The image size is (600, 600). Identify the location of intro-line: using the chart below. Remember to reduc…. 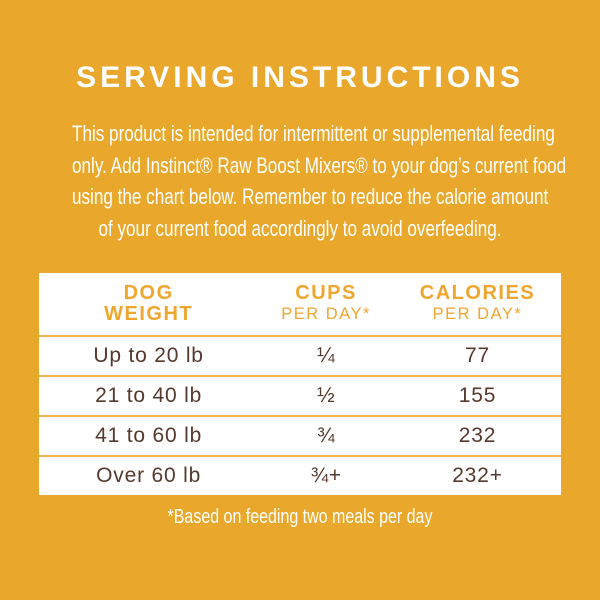
(310, 196).